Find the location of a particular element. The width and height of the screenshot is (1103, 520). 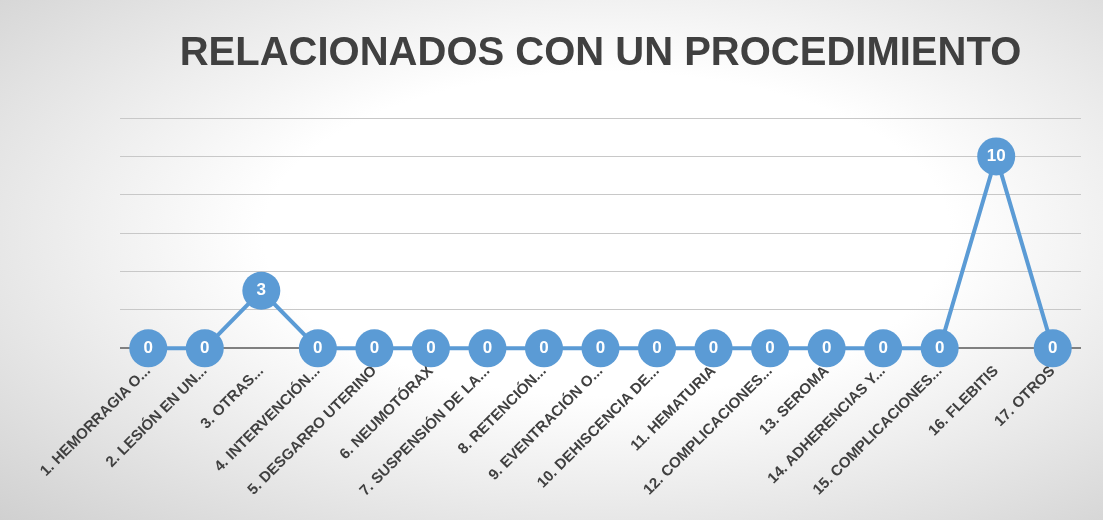

chart-title: RELACIONADOS CON UN PROCEDIMIENTO is located at coordinates (600, 51).